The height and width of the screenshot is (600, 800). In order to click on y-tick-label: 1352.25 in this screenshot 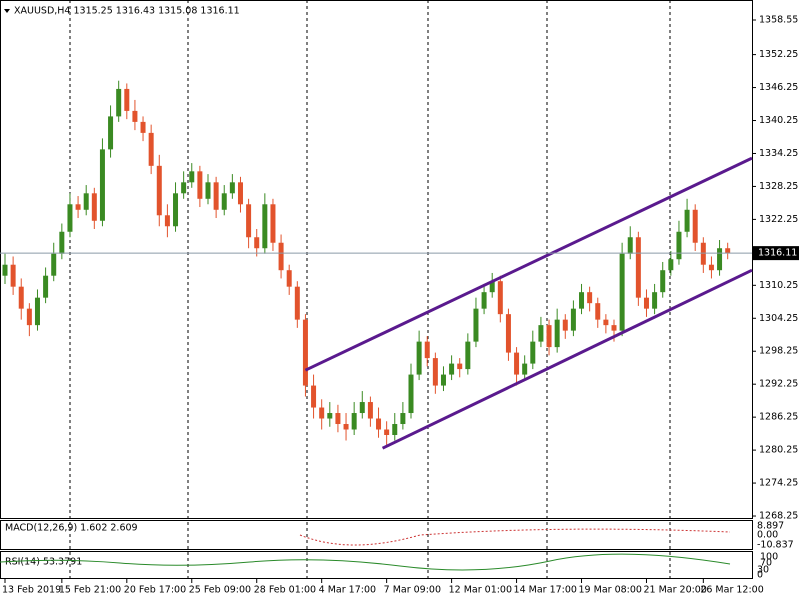, I will do `click(778, 54)`.